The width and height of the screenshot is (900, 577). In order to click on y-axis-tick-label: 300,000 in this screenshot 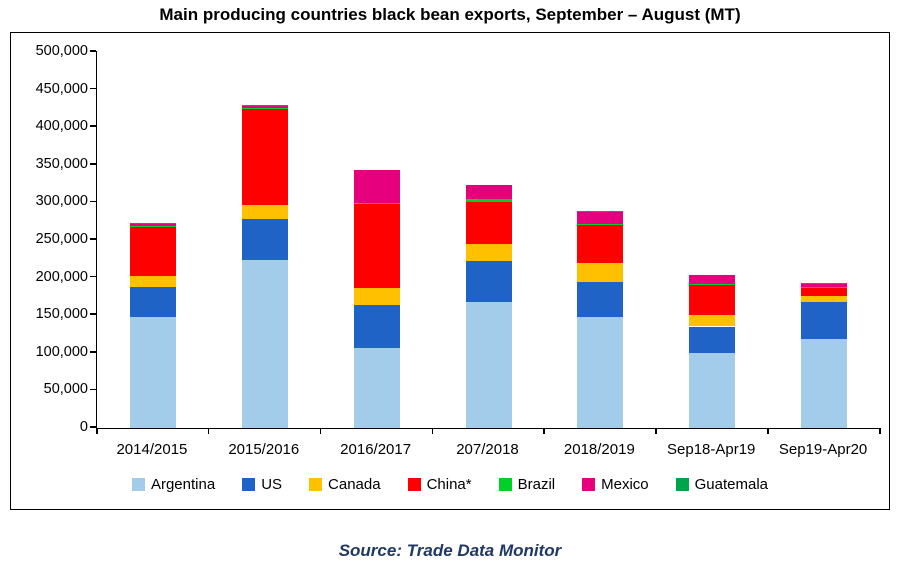, I will do `click(61, 201)`.